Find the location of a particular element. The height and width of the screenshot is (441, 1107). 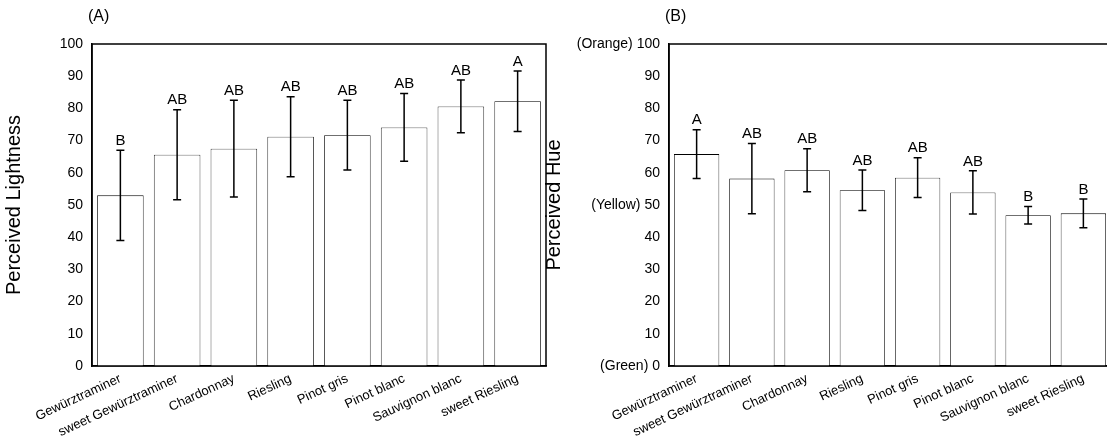

y-axis-title: Perceived Hue is located at coordinates (552, 205).